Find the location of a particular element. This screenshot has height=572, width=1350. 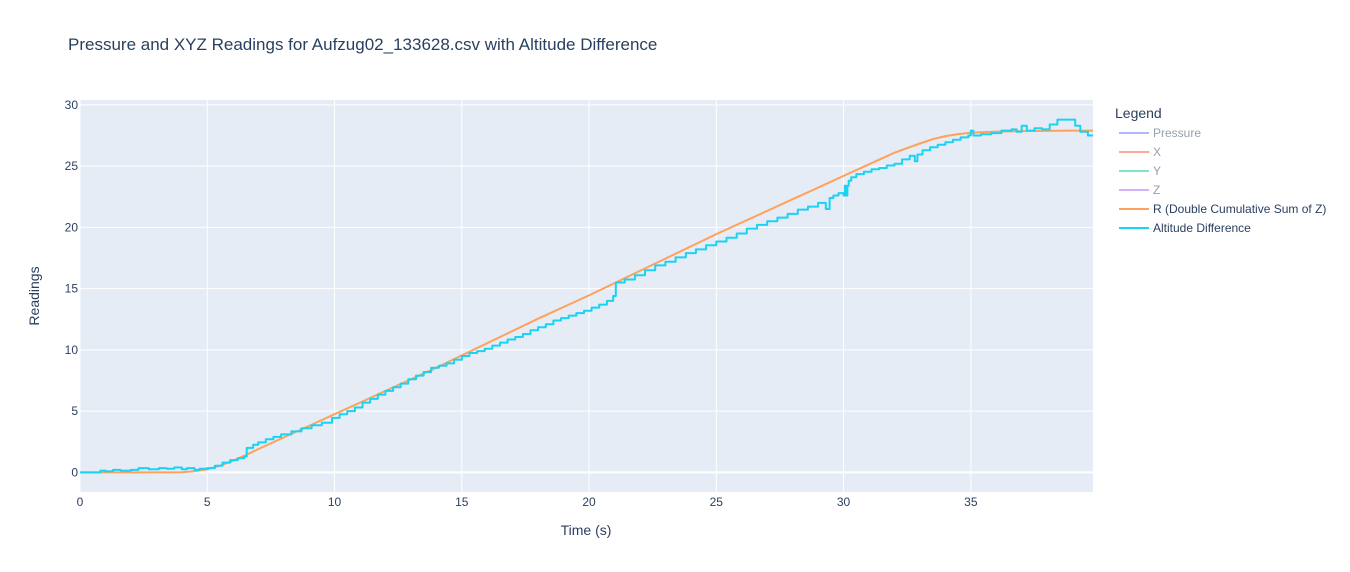

x-tick-label: 10 is located at coordinates (335, 502).